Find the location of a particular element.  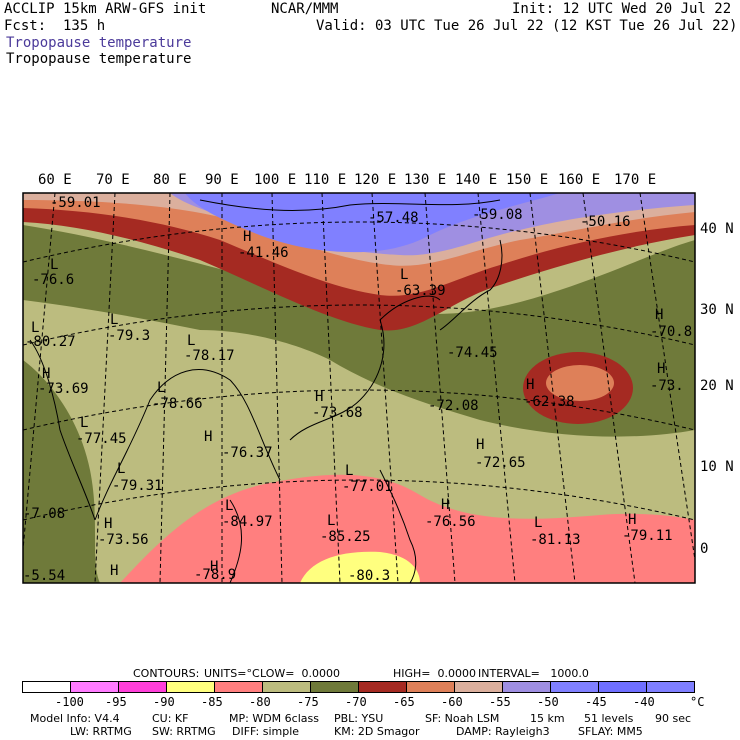

colorbar-unit-label: °C is located at coordinates (697, 702).